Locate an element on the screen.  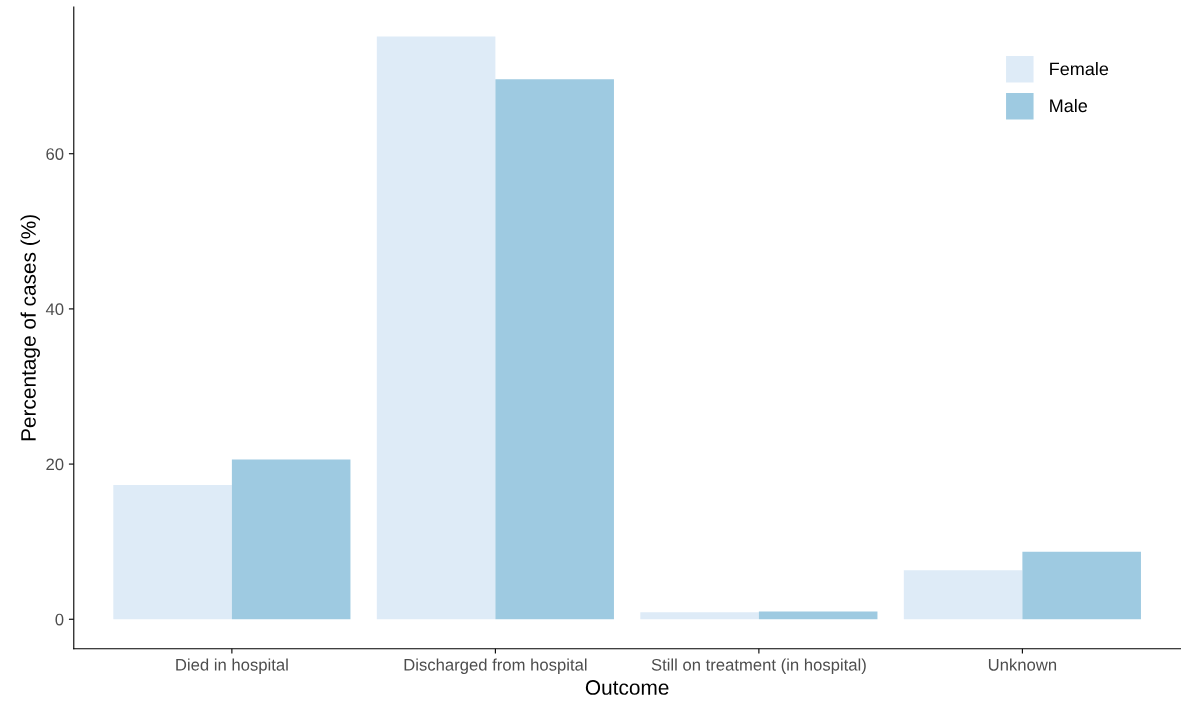
legend-label: Male is located at coordinates (1069, 105).